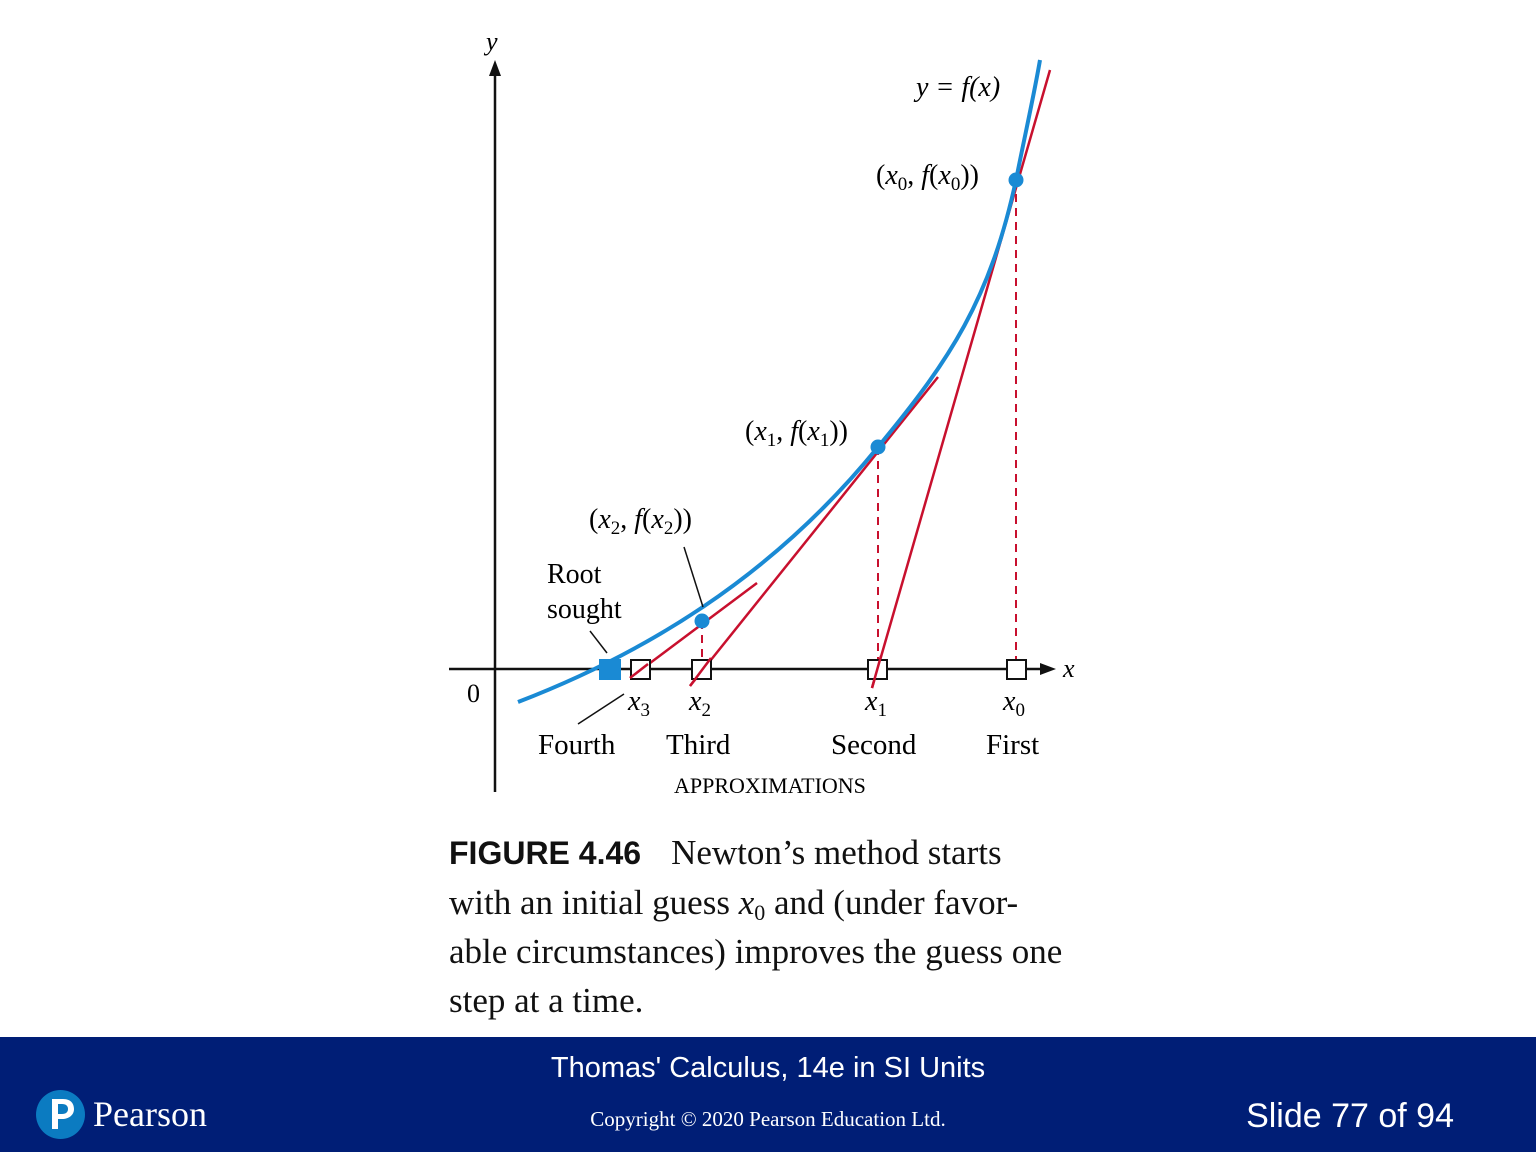 The height and width of the screenshot is (1152, 1536). Describe the element at coordinates (875, 703) in the screenshot. I see `tick-label-x1: x1` at that location.